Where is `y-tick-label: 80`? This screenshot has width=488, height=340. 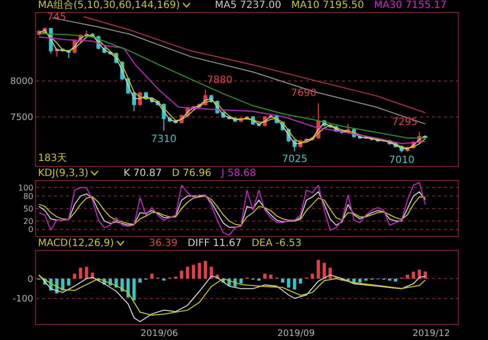
y-tick-label: 80 is located at coordinates (28, 196).